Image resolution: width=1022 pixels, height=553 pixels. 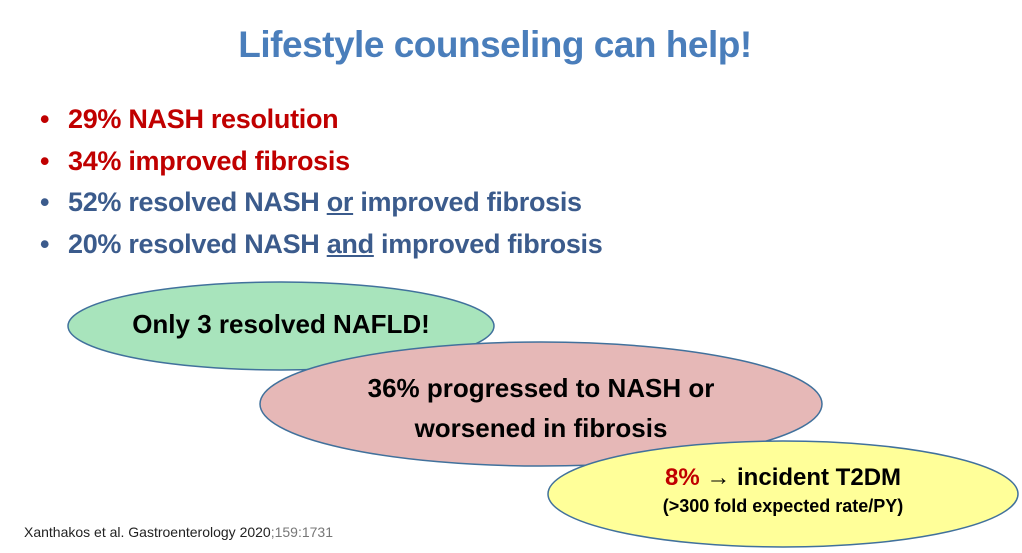 I want to click on yellow-ellipse, so click(x=783, y=494).